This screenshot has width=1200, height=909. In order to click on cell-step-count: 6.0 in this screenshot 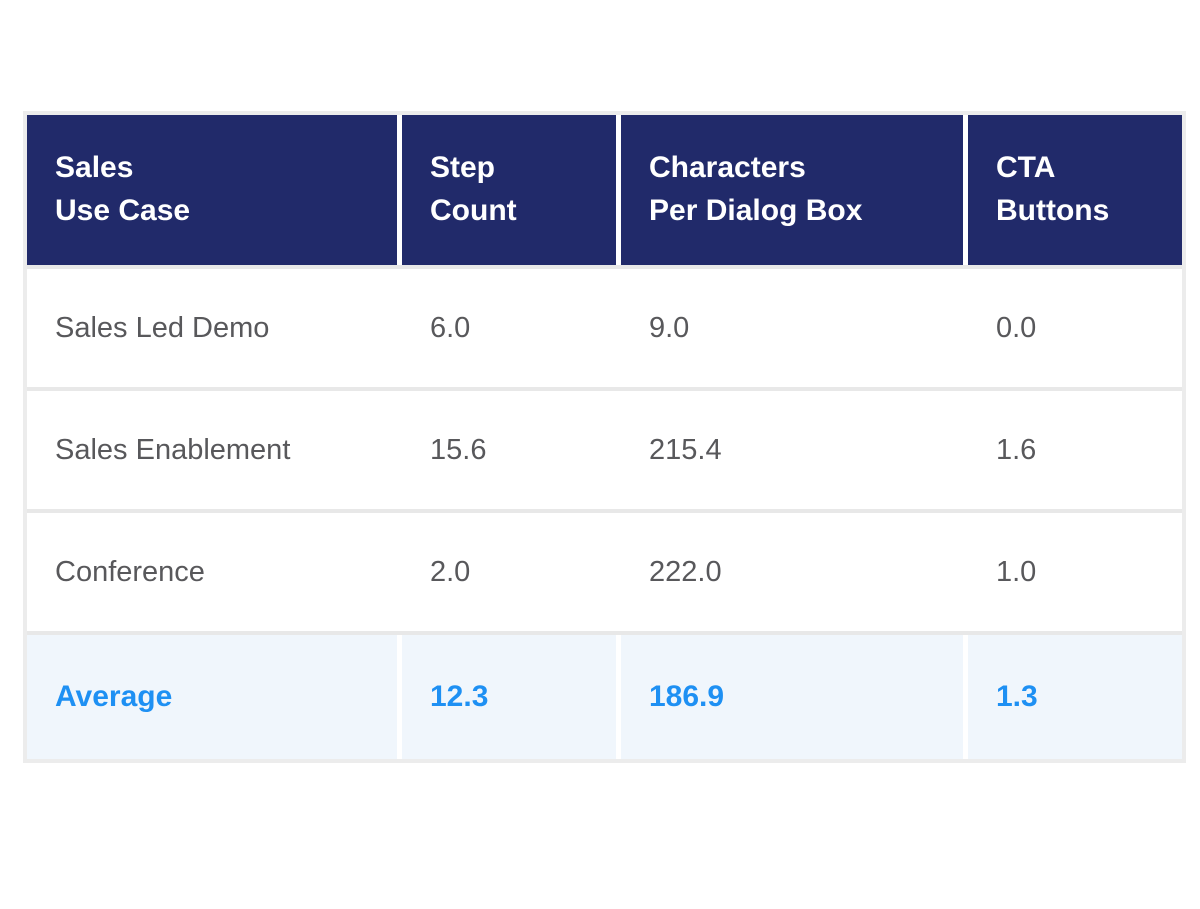, I will do `click(509, 328)`.